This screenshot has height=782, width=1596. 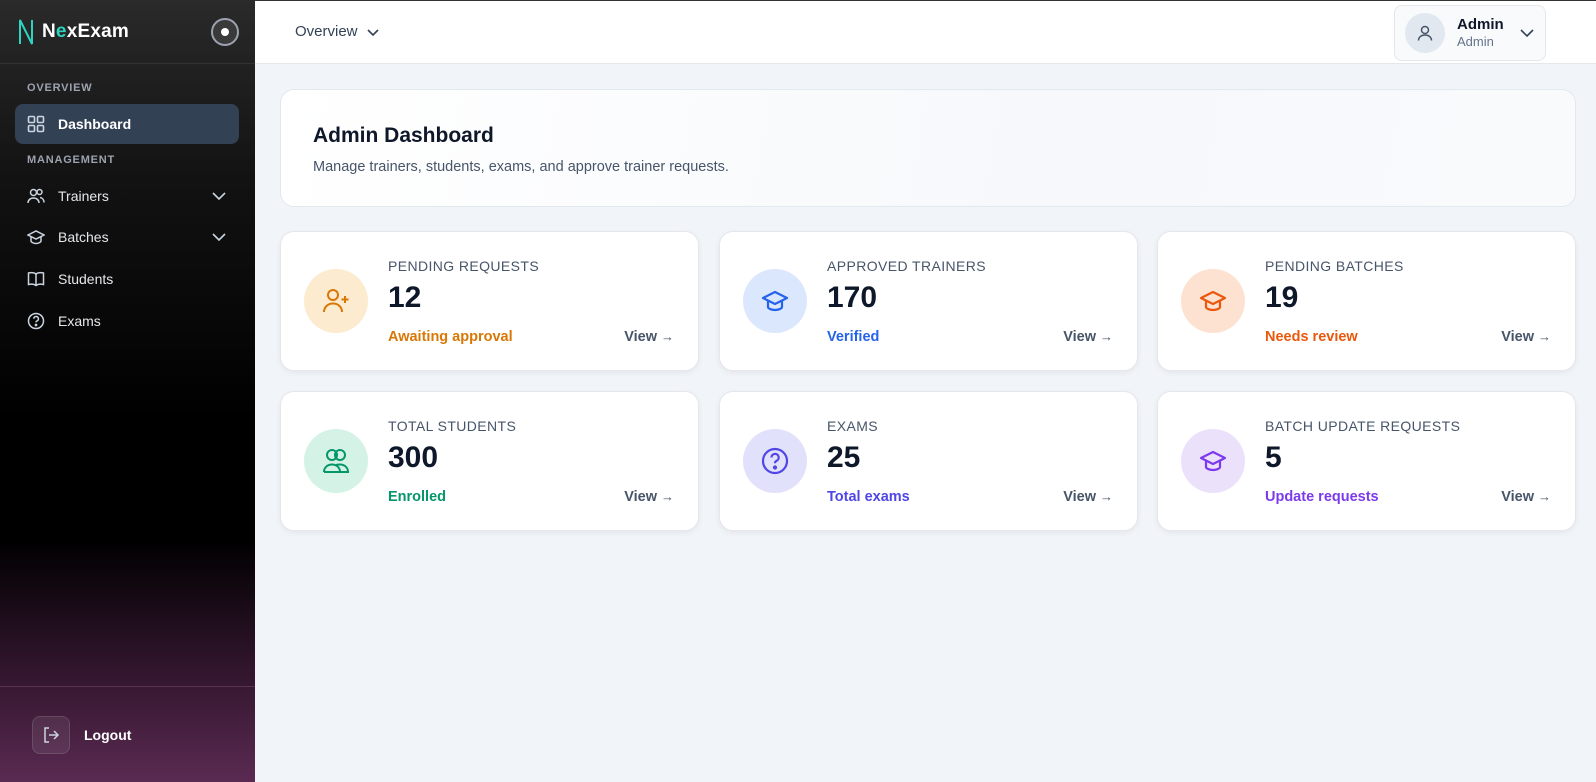 I want to click on section-label-overview: OVERVIEW, so click(x=60, y=88).